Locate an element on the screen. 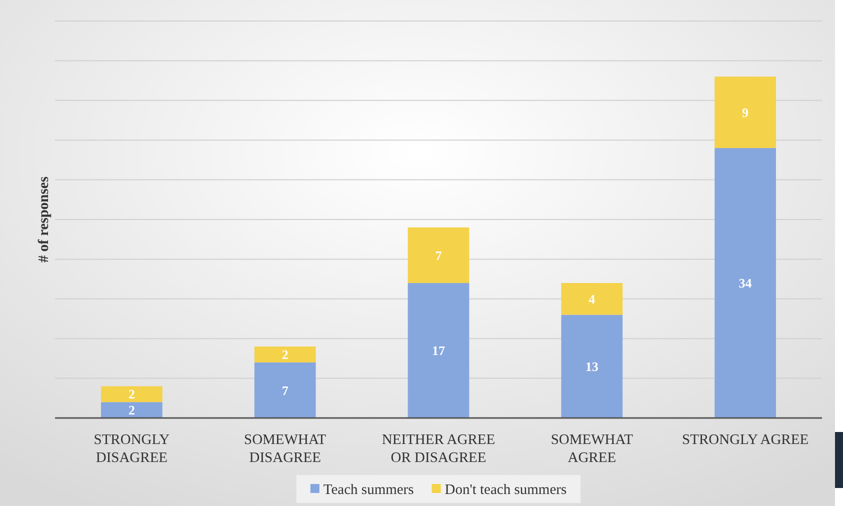 The image size is (843, 506). data-label: 17 is located at coordinates (439, 350).